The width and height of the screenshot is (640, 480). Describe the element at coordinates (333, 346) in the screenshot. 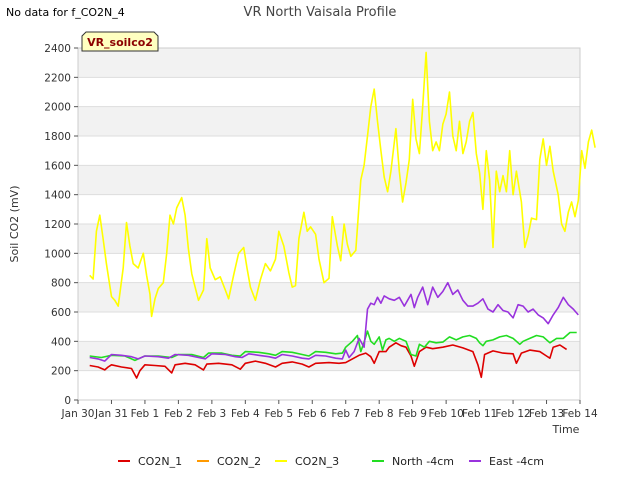

I see `series-line-north-4cm` at that location.